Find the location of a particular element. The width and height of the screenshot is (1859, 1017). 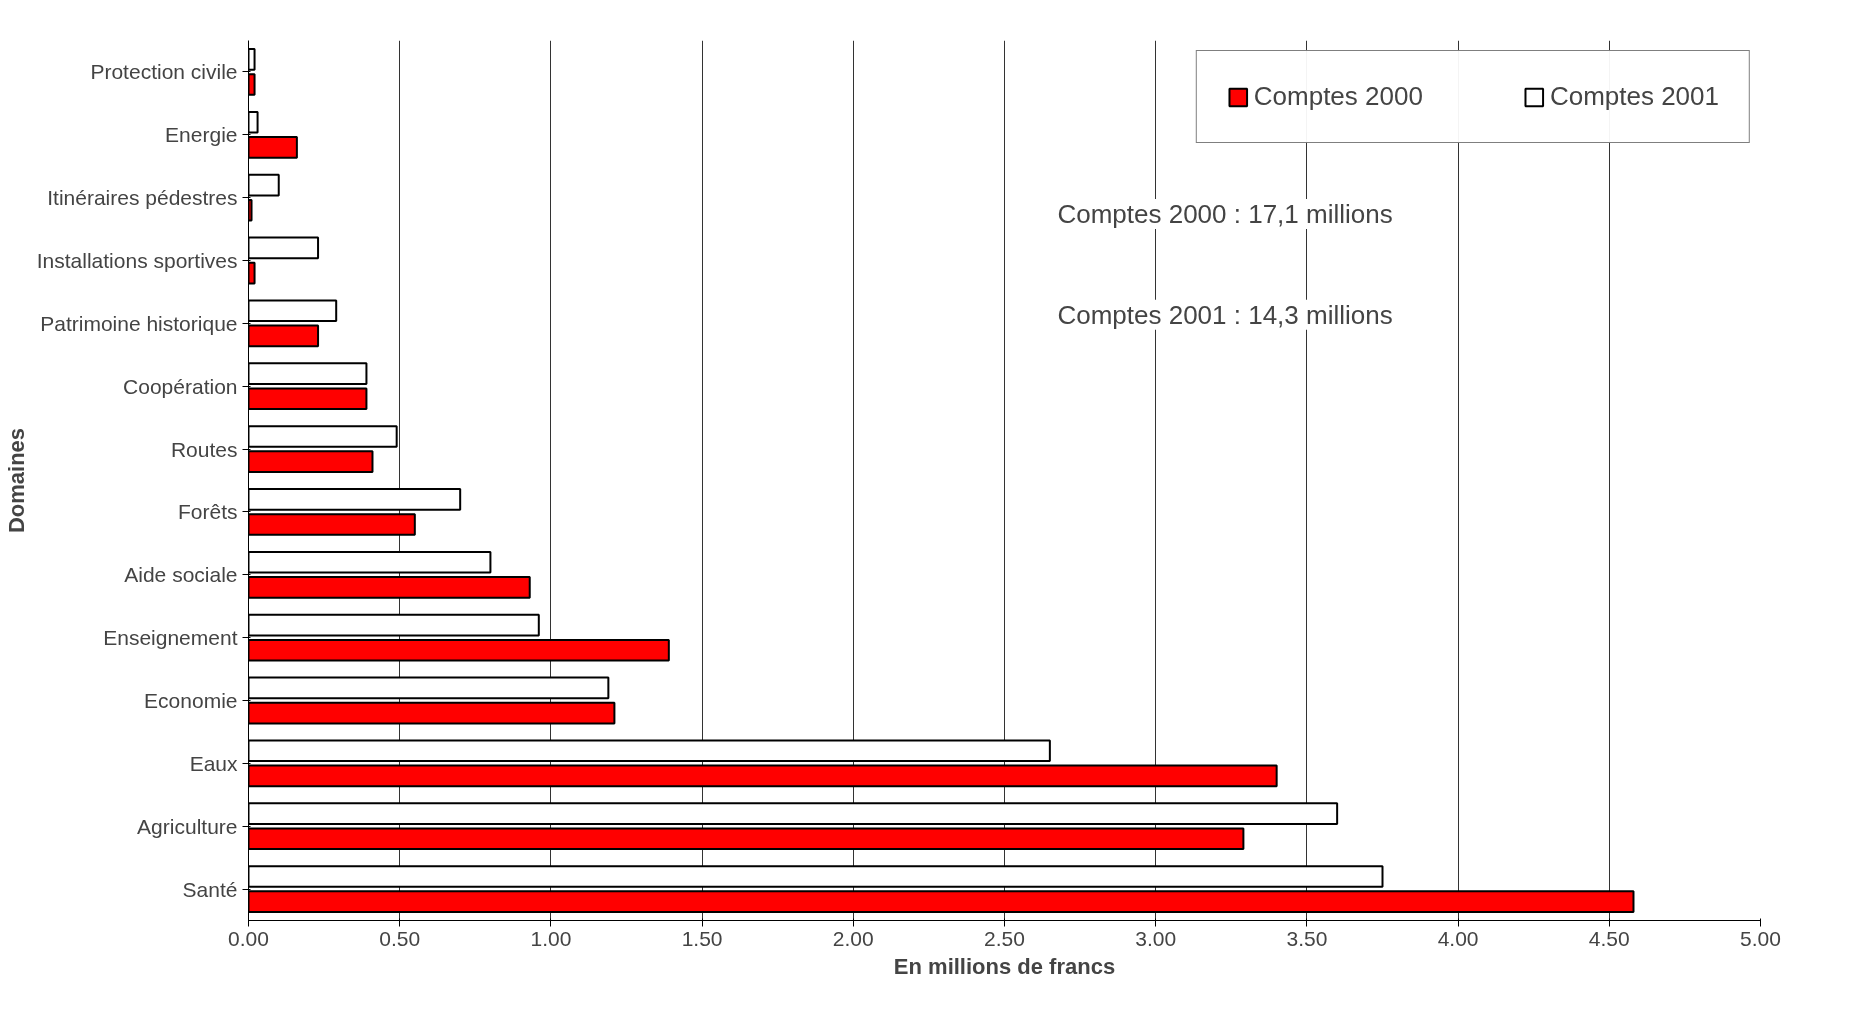

annotation: Comptes 2000 : 17,1 millions is located at coordinates (1225, 214).